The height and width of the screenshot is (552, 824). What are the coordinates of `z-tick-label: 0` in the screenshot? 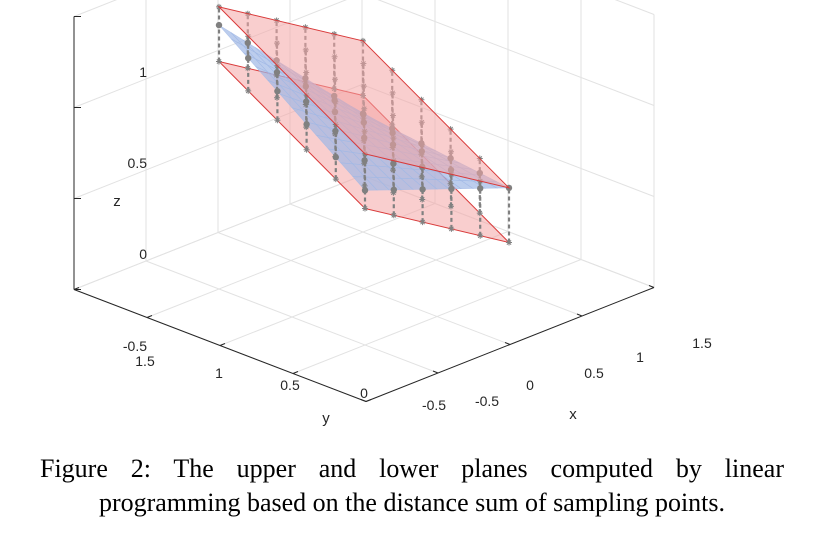 It's located at (143, 254).